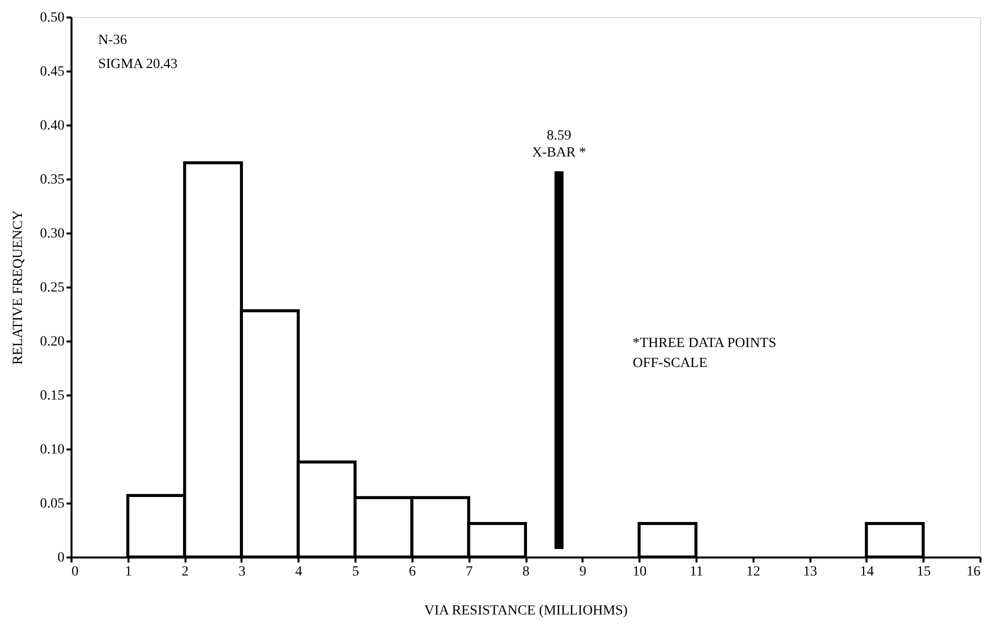 This screenshot has width=996, height=627. I want to click on x-tick-label: 9, so click(582, 572).